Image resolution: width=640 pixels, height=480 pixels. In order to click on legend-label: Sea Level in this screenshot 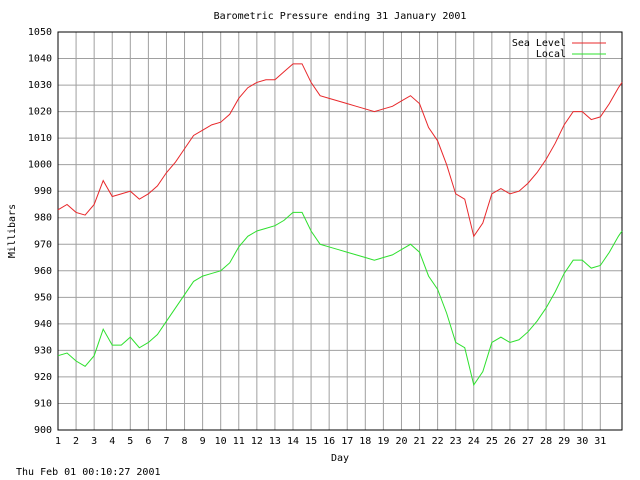, I will do `click(539, 43)`.